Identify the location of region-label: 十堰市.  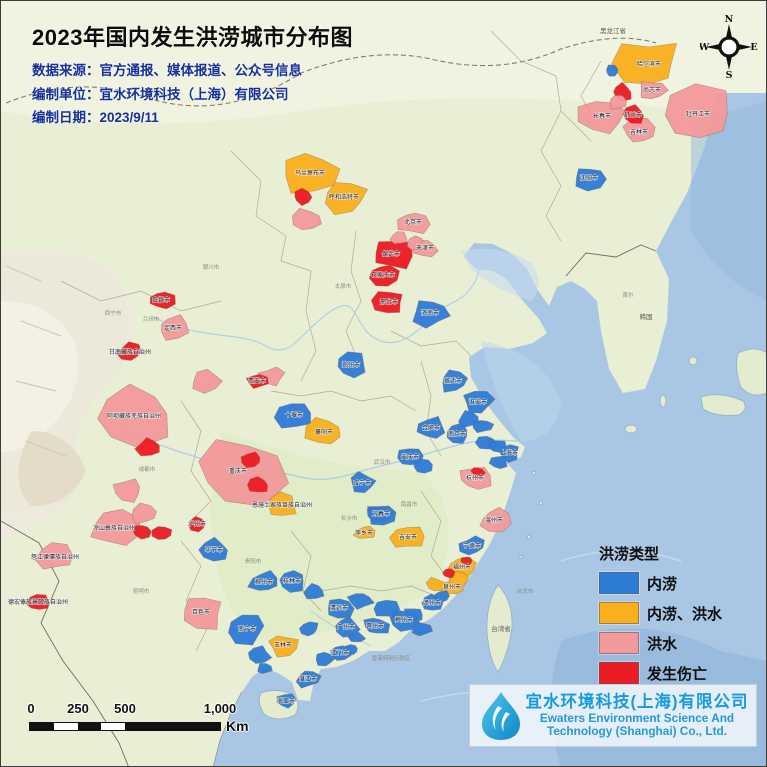
(294, 415).